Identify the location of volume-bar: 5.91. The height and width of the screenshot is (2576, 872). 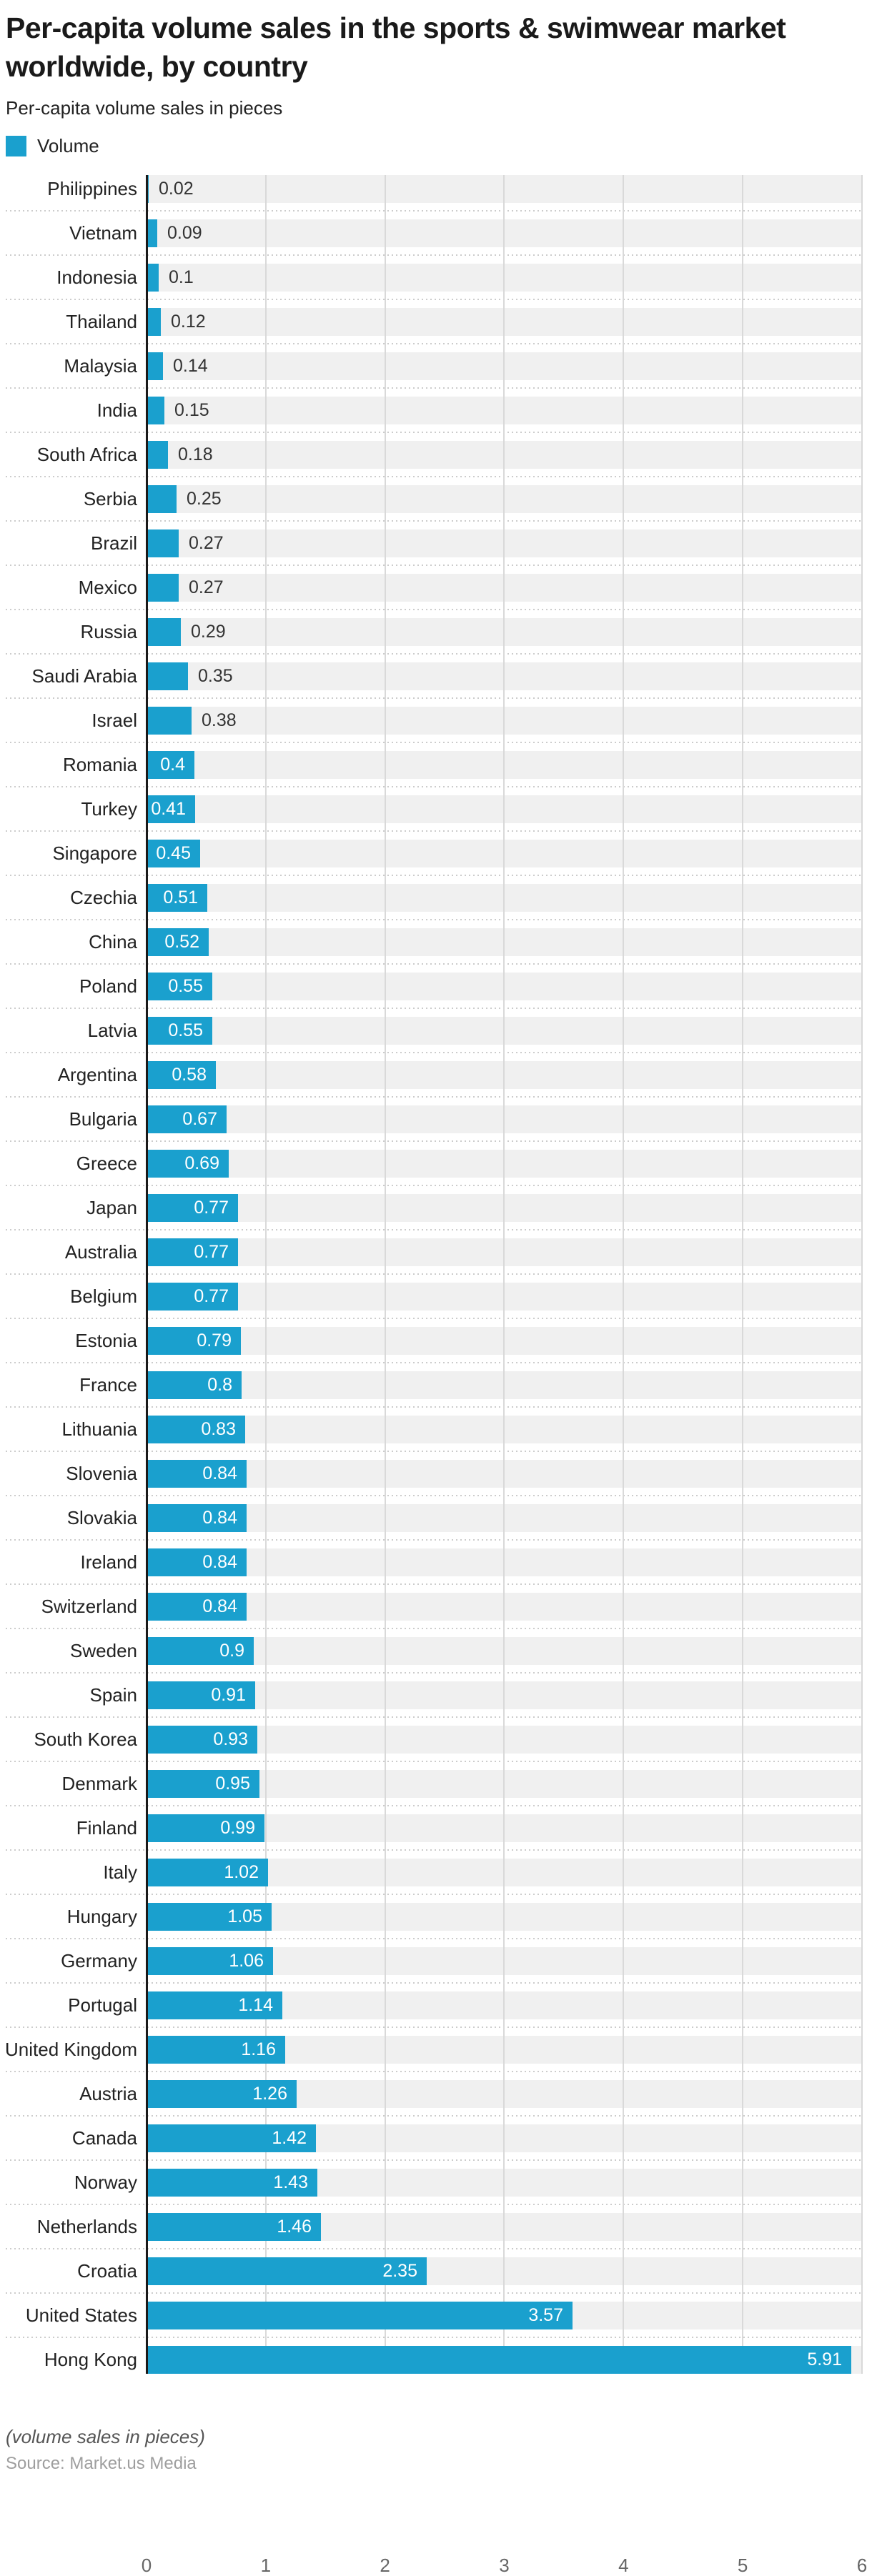
(499, 2360).